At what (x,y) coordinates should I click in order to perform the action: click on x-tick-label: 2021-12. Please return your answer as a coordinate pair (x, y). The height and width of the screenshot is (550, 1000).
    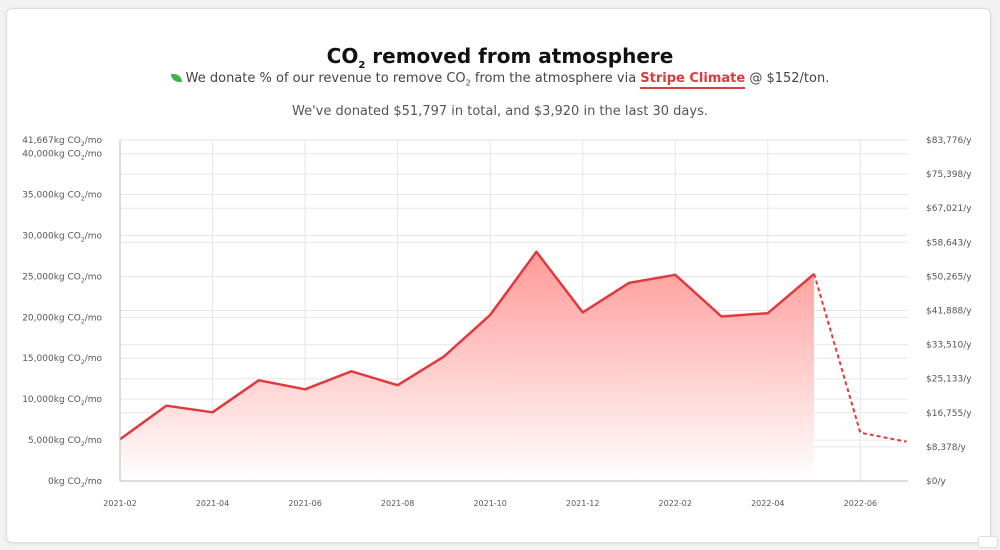
    Looking at the image, I should click on (582, 503).